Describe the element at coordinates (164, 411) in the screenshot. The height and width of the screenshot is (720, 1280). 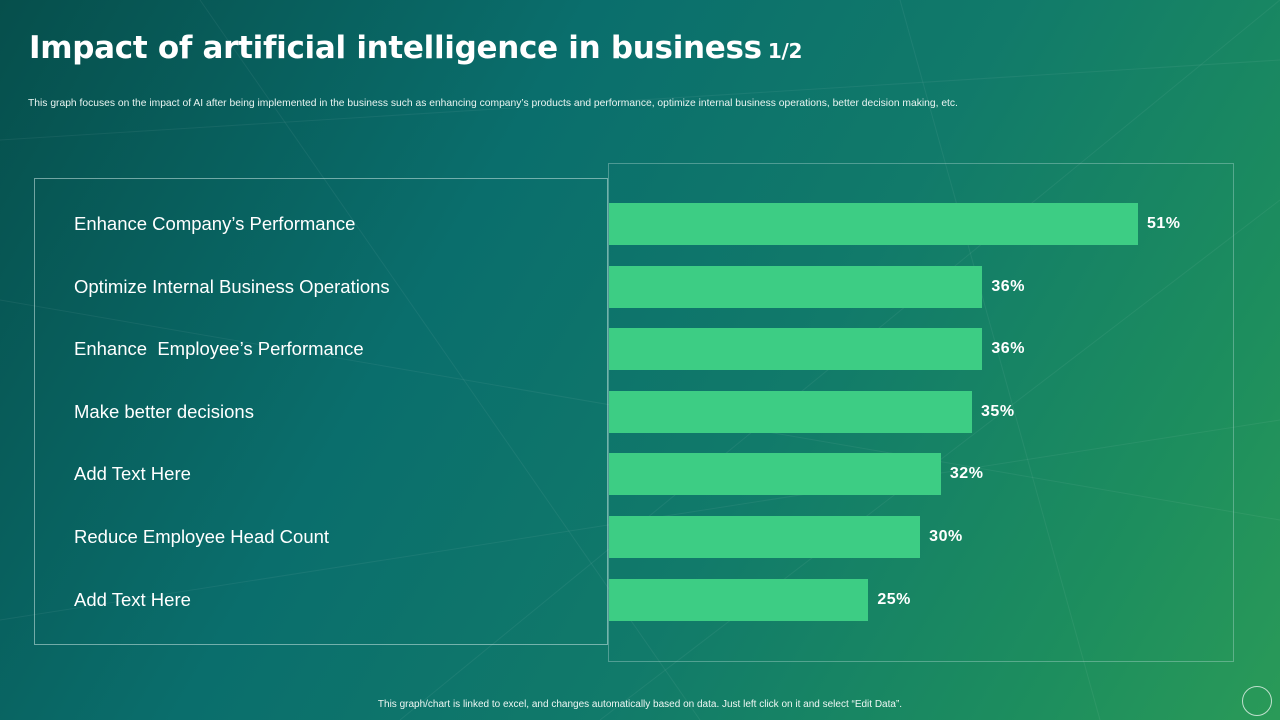
I see `category-label: Make better decisions` at that location.